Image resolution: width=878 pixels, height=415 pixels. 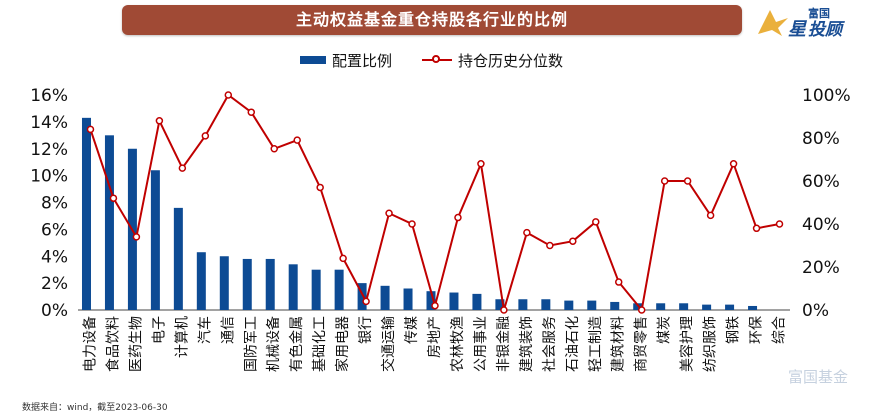 What do you see at coordinates (319, 344) in the screenshot?
I see `x-tick-label: 基础化工` at bounding box center [319, 344].